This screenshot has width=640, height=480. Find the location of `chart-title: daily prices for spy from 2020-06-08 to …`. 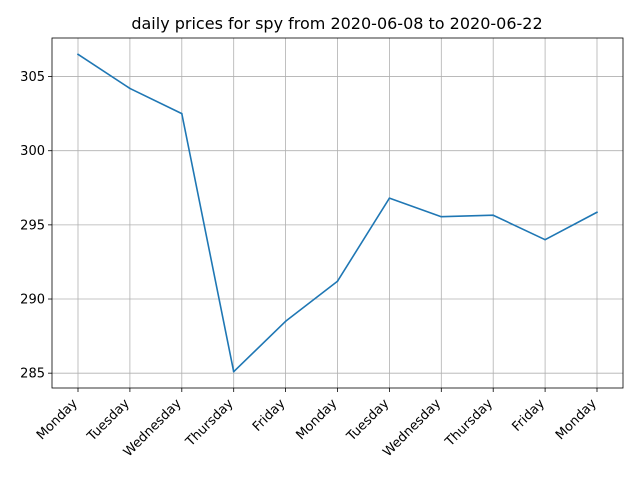

chart-title: daily prices for spy from 2020-06-08 to … is located at coordinates (336, 23).